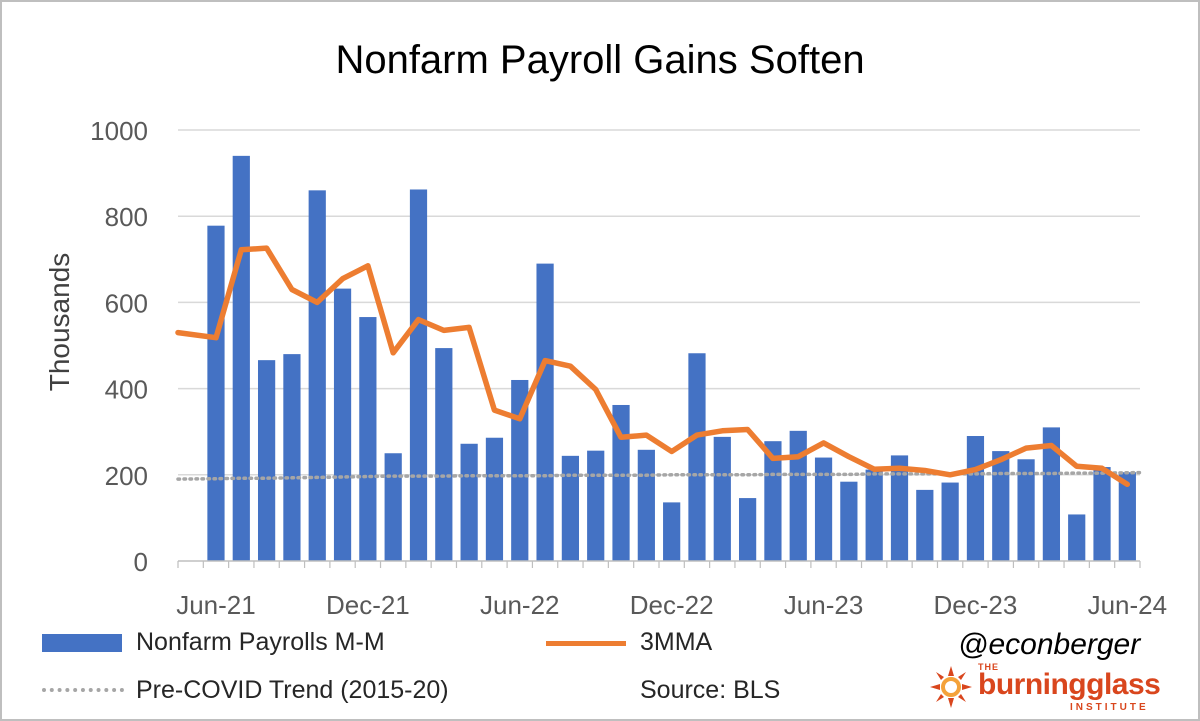 The height and width of the screenshot is (721, 1200). I want to click on burning-glass-logo: THE burningglass INSTITUTE, so click(1060, 688).